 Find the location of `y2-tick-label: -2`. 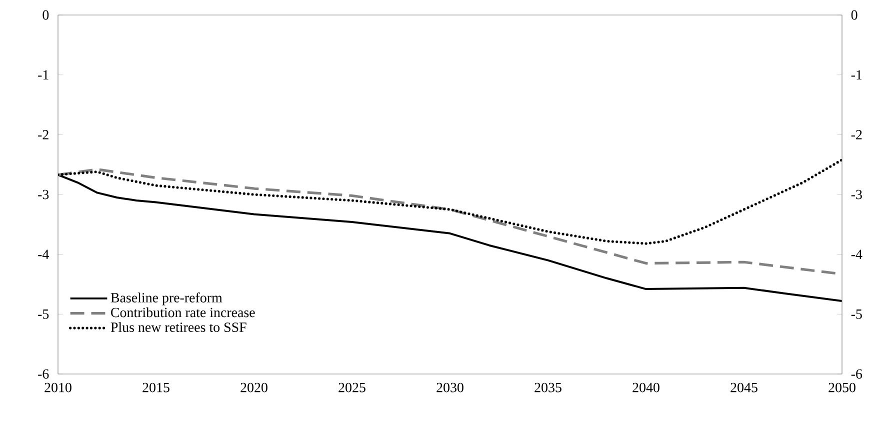

y2-tick-label: -2 is located at coordinates (856, 135).